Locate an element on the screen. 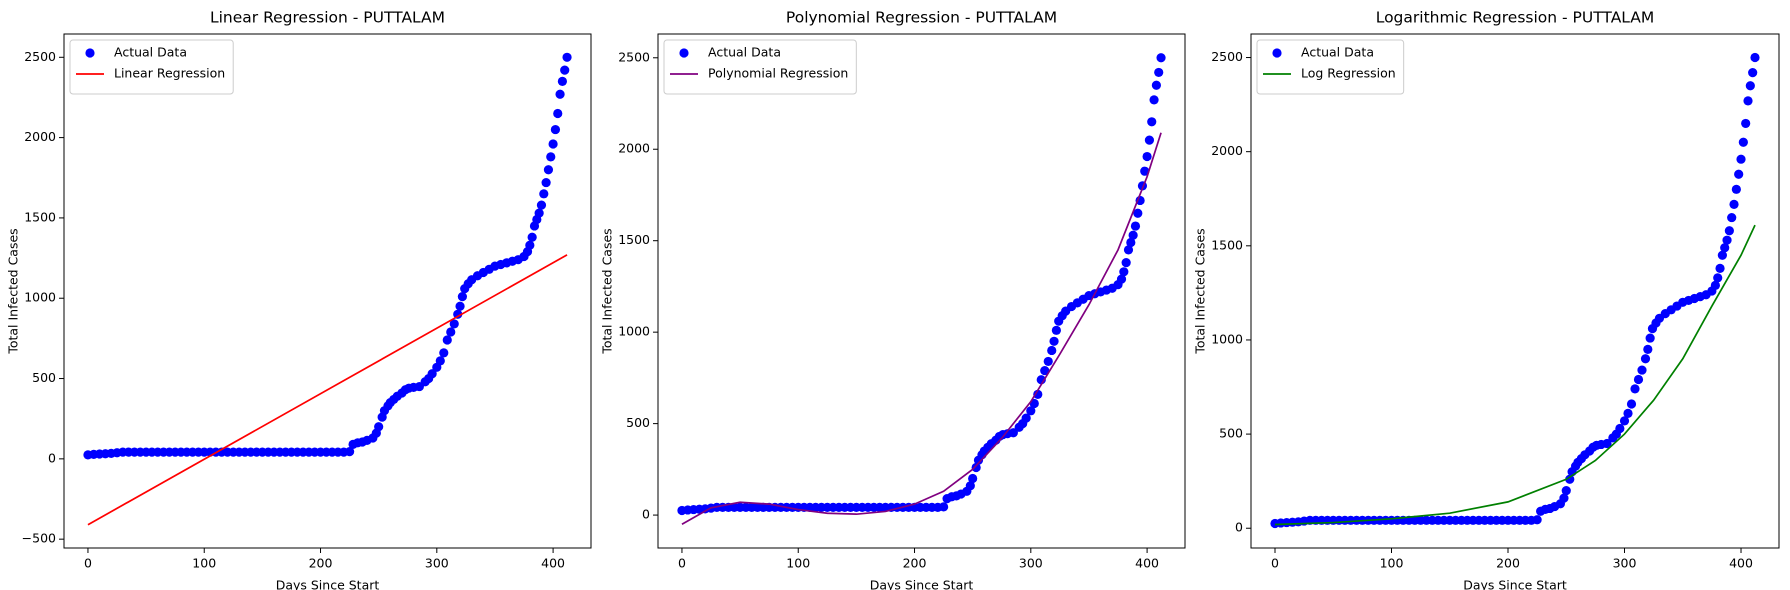  legend: Actual Data Polynomial Regression is located at coordinates (760, 67).